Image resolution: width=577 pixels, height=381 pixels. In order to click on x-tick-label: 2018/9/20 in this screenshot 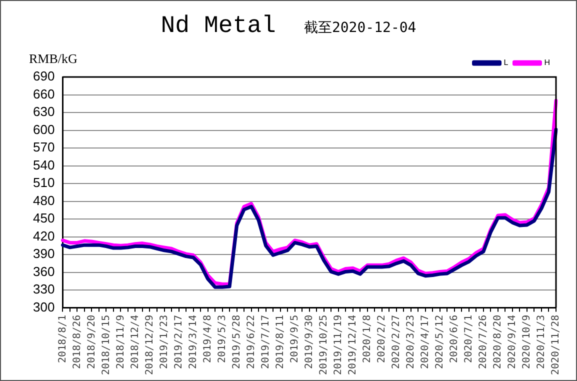, I will do `click(92, 341)`.